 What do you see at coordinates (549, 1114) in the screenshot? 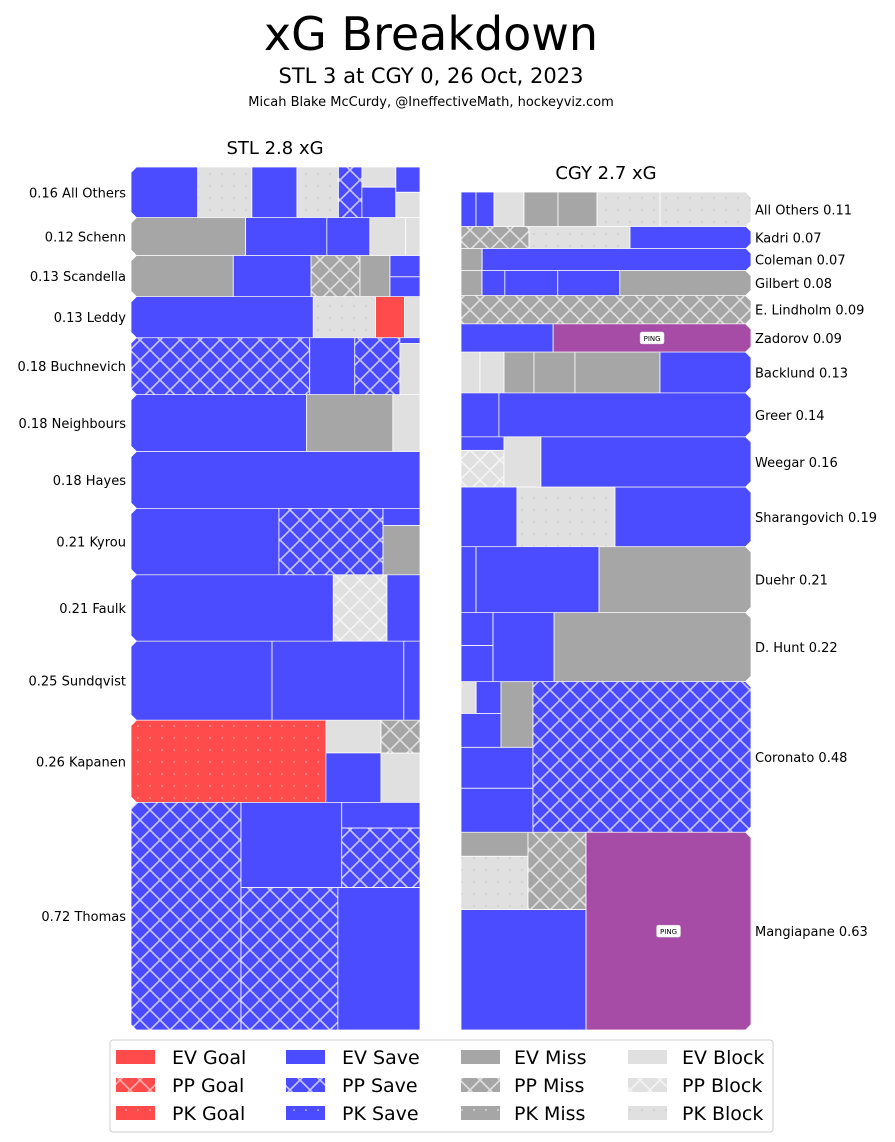
I see `legend-label: PK Miss` at bounding box center [549, 1114].